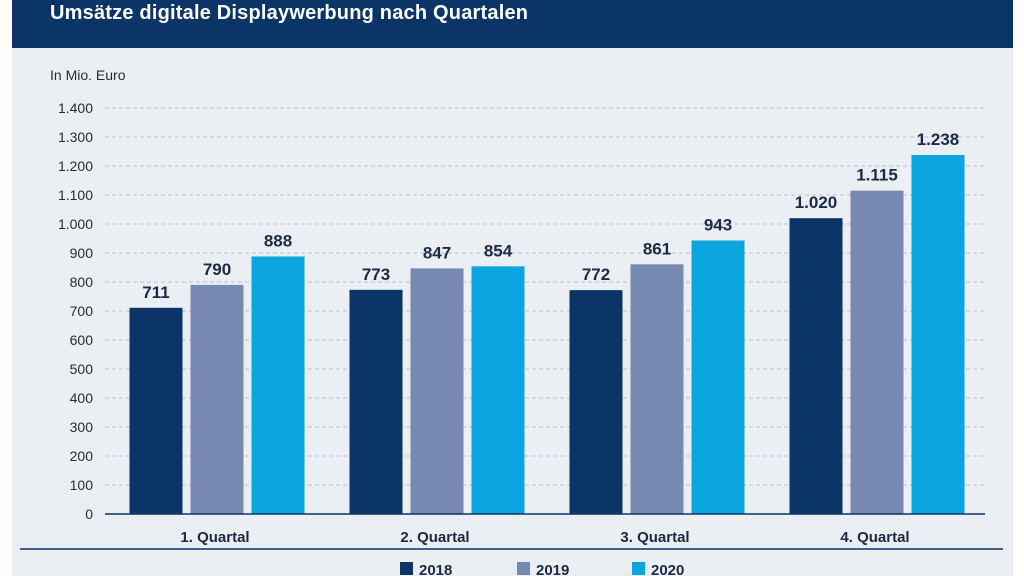 This screenshot has width=1024, height=576. What do you see at coordinates (552, 569) in the screenshot?
I see `legend-label: 2019` at bounding box center [552, 569].